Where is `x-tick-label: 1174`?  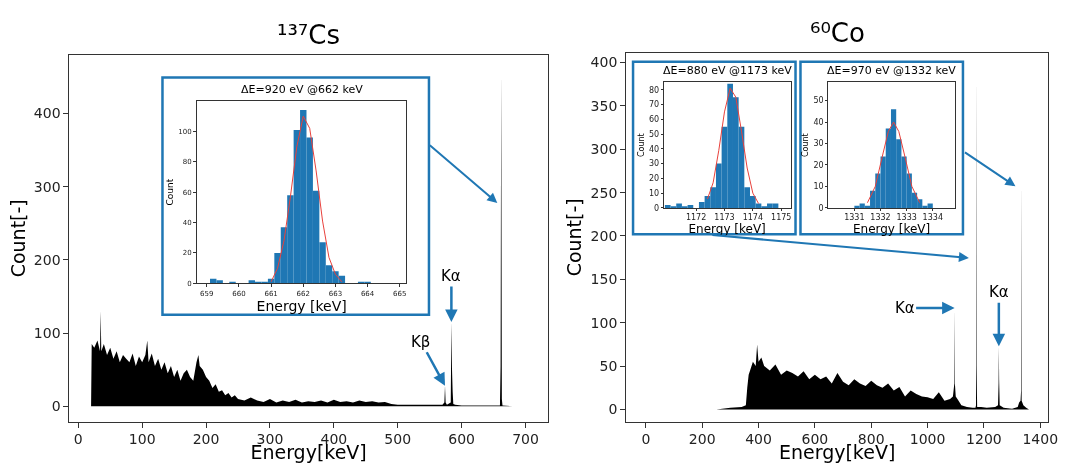
x-tick-label: 1174 is located at coordinates (753, 218).